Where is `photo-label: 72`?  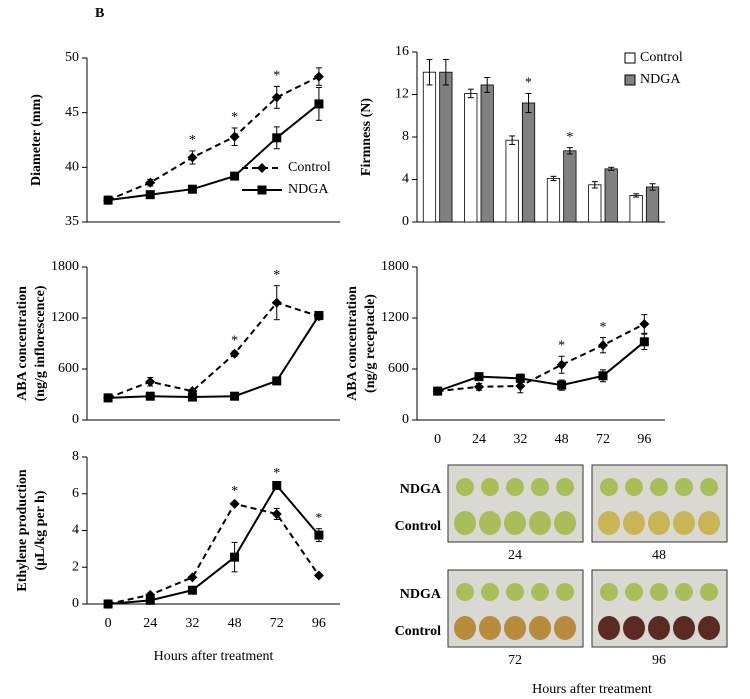 photo-label: 72 is located at coordinates (515, 660).